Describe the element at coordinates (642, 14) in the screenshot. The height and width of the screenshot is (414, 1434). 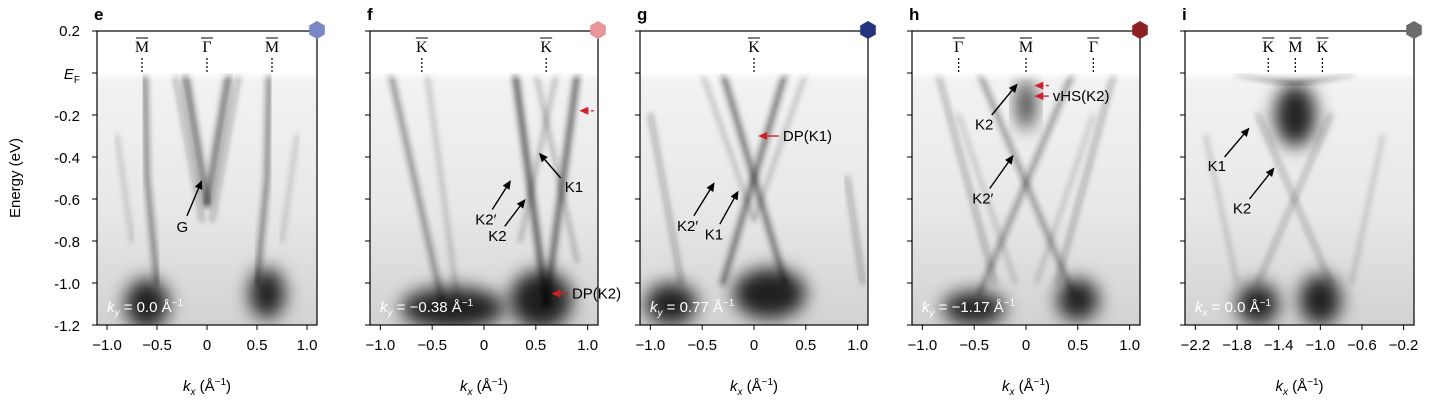
I see `panel-letter: g` at that location.